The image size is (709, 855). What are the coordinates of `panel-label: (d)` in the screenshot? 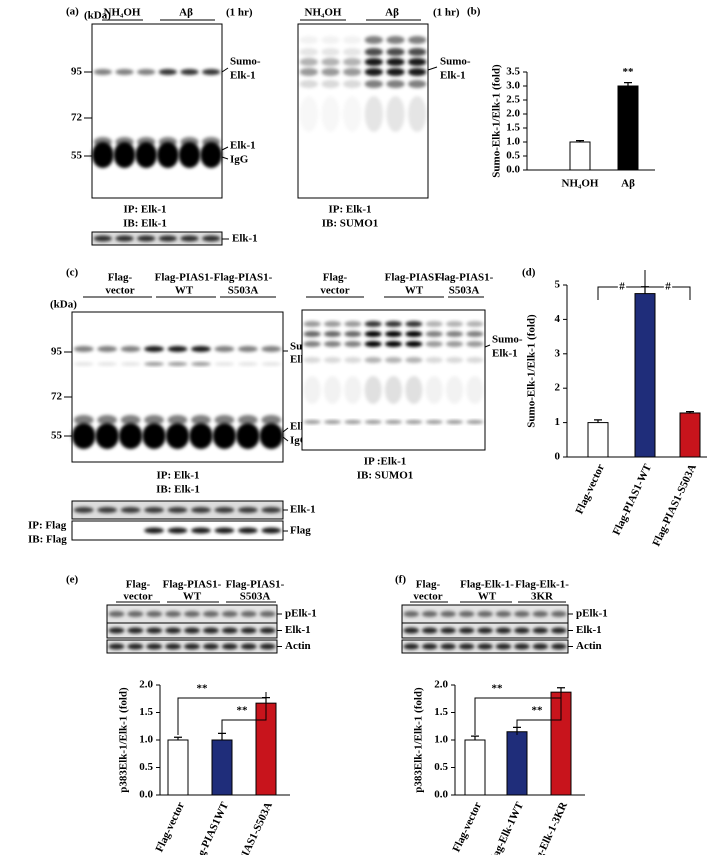 It's located at (529, 273).